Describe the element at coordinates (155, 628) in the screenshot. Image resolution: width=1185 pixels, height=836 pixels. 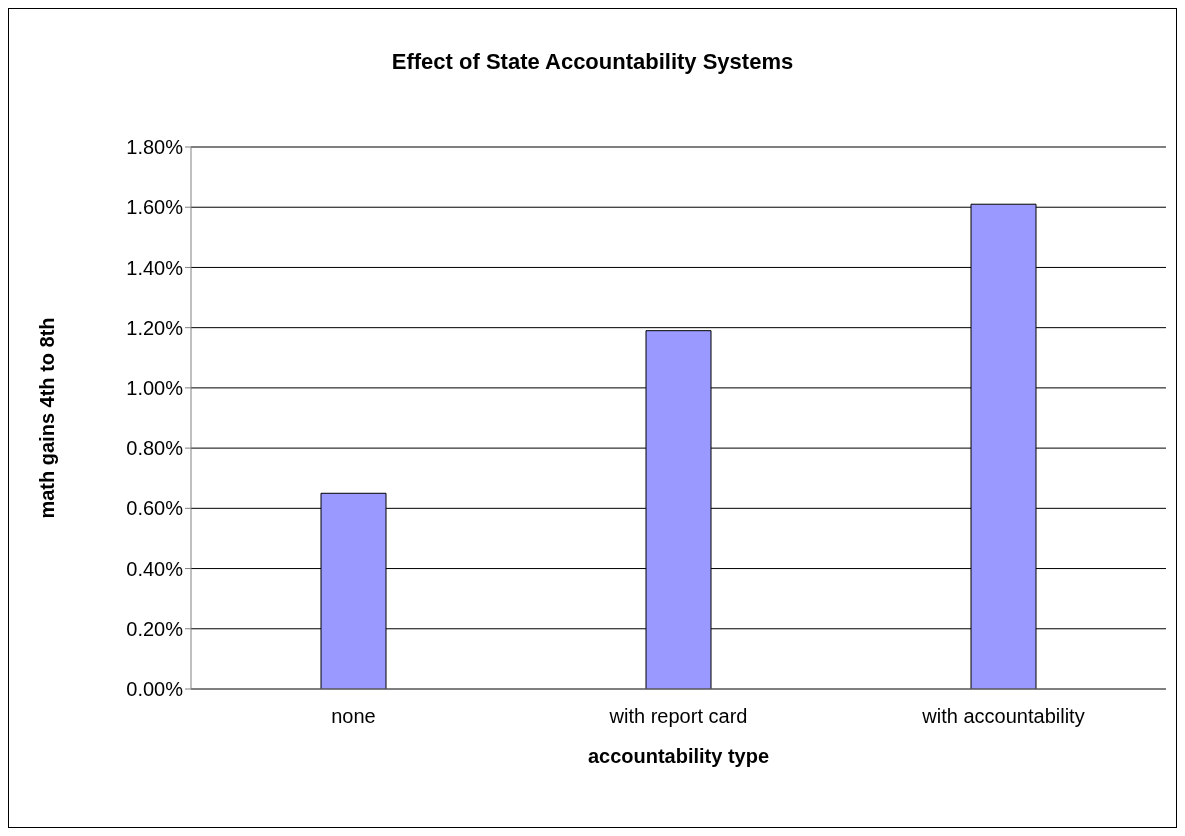
I see `y-tick-label: 0.20%` at that location.